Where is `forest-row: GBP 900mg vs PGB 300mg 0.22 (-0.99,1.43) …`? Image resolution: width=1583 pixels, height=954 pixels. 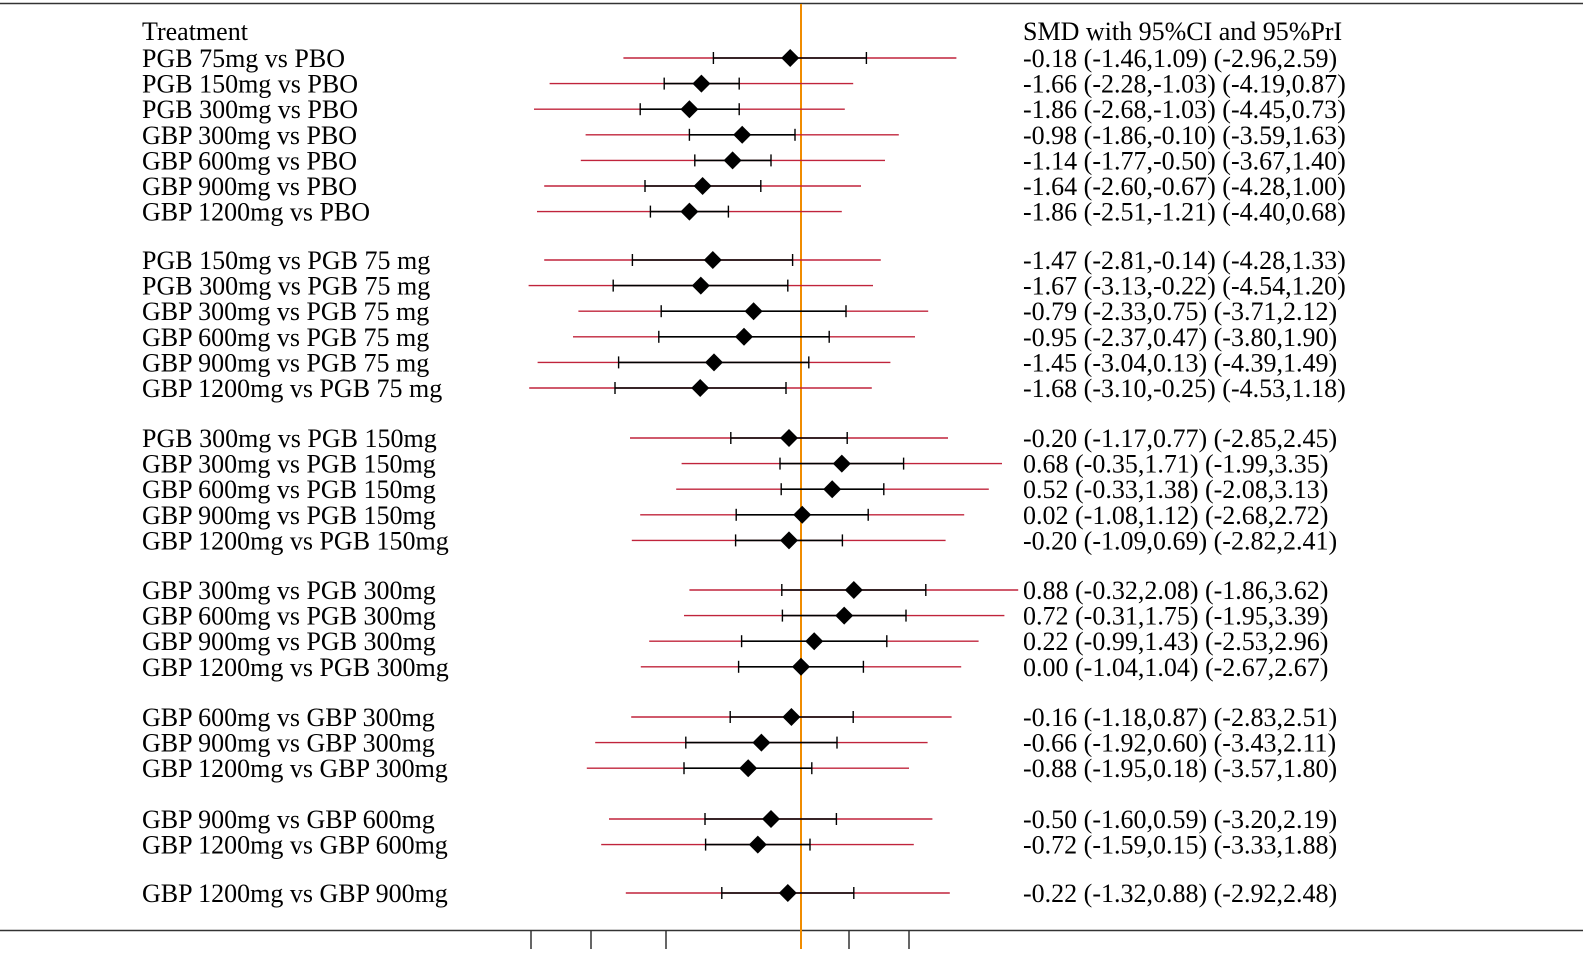
forest-row: GBP 900mg vs PGB 300mg 0.22 (-0.99,1.43) … is located at coordinates (735, 641).